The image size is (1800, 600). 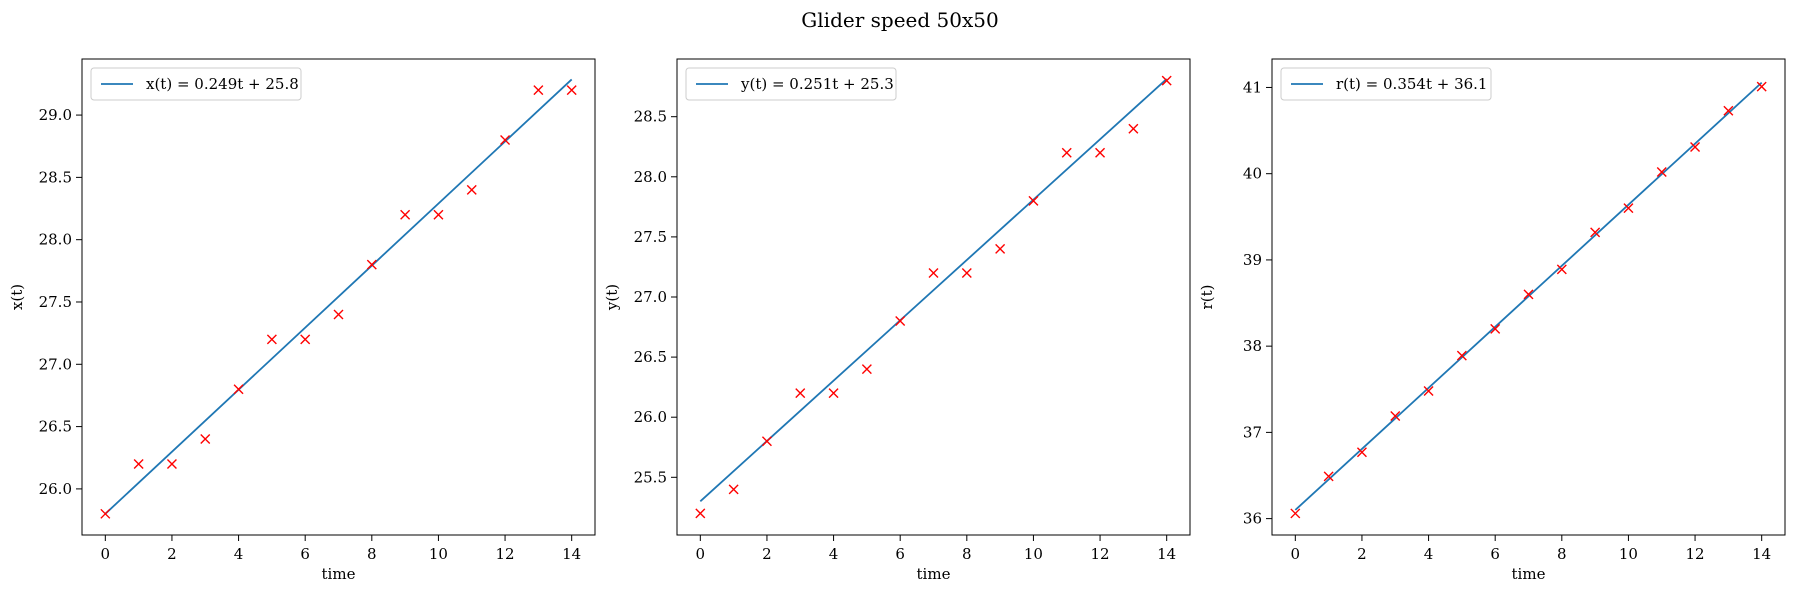 I want to click on y-tick-label: 38, so click(x=1252, y=346).